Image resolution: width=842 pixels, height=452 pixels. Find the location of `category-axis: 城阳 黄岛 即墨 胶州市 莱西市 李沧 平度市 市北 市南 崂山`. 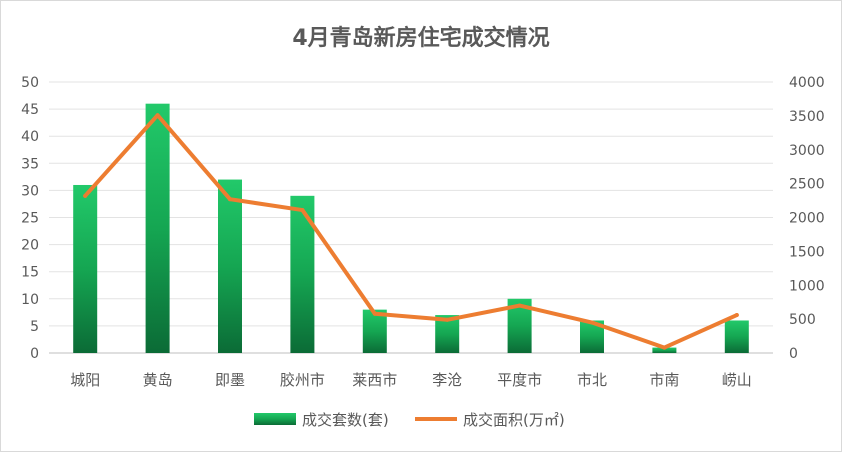

category-axis: 城阳 黄岛 即墨 胶州市 莱西市 李沧 平度市 市北 市南 崂山 is located at coordinates (411, 380).